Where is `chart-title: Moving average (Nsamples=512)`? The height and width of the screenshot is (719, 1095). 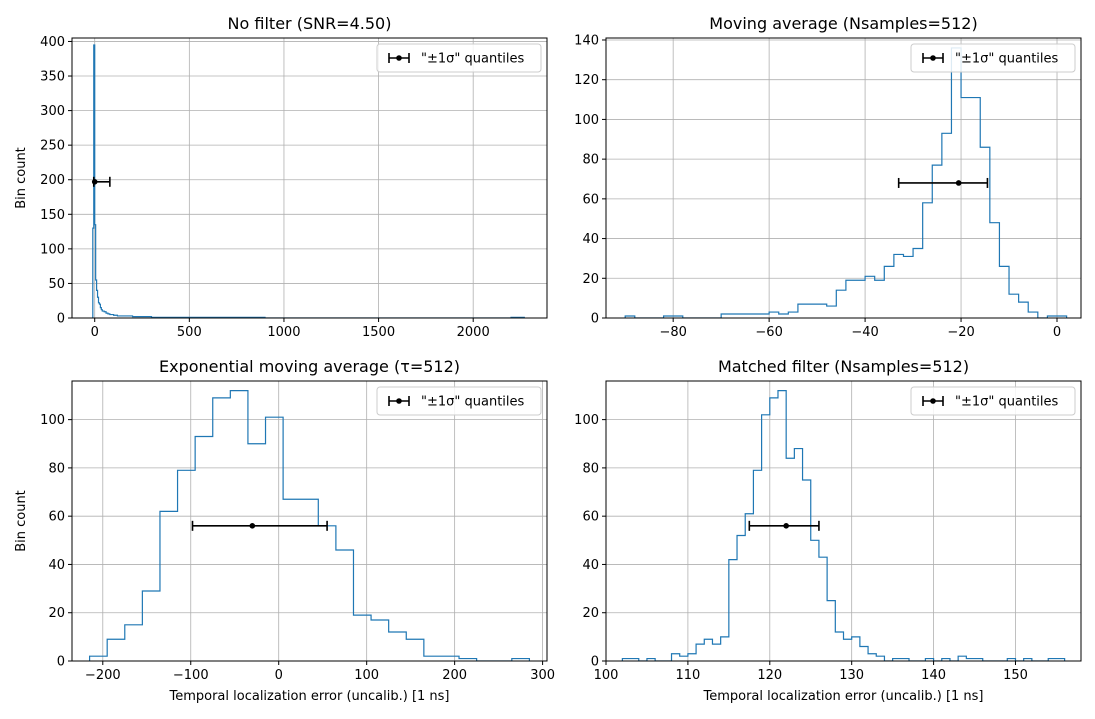
chart-title: Moving average (Nsamples=512) is located at coordinates (843, 23).